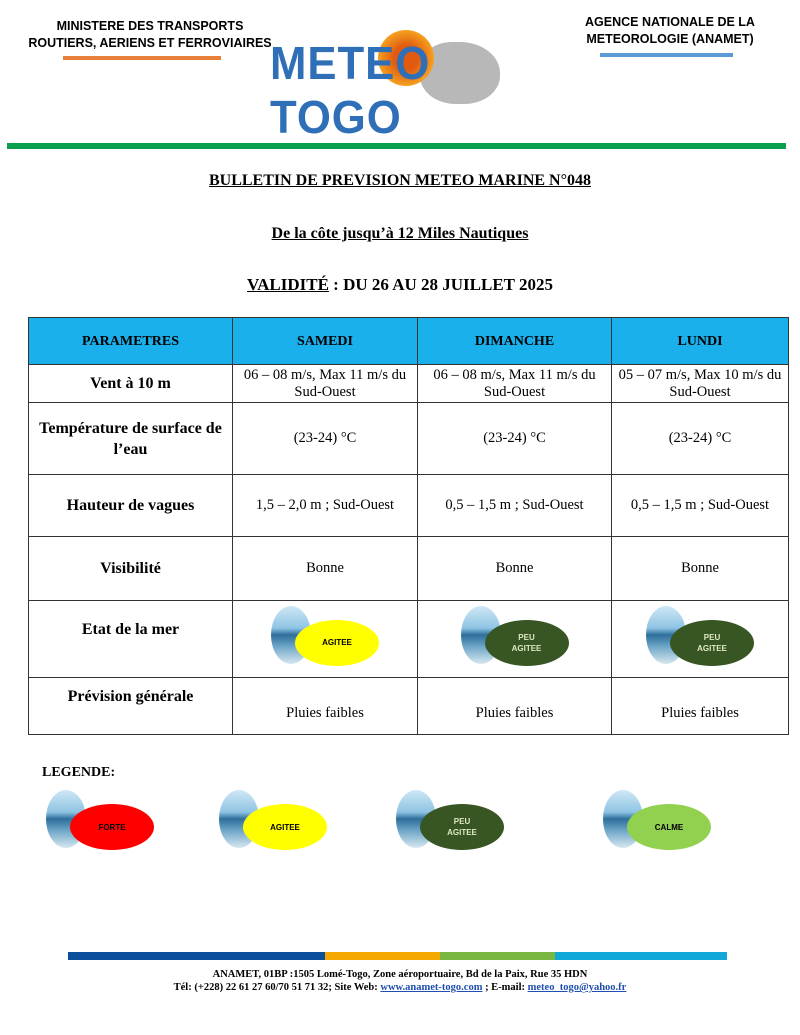 The width and height of the screenshot is (800, 1035). What do you see at coordinates (285, 827) in the screenshot?
I see `legend-label: AGITEE` at bounding box center [285, 827].